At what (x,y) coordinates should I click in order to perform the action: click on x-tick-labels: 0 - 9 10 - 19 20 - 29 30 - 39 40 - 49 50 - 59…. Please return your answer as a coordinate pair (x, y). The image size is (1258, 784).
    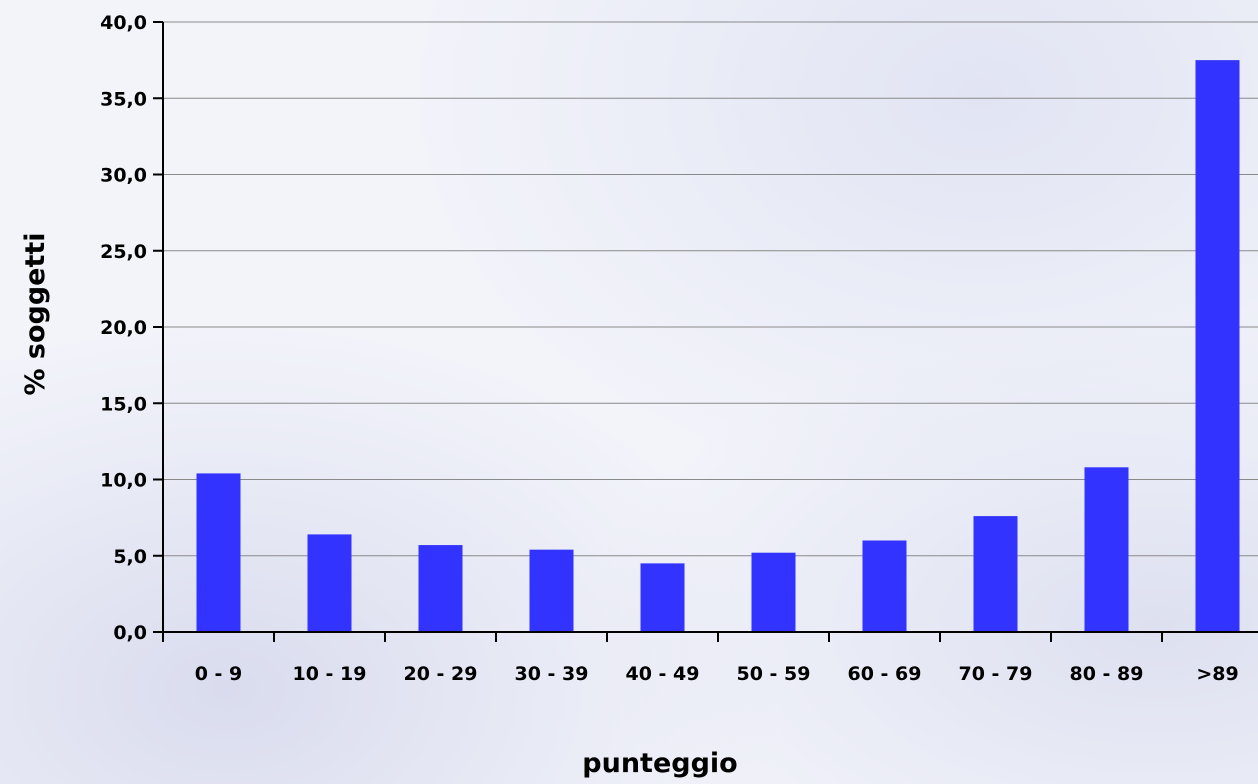
    Looking at the image, I should click on (717, 674).